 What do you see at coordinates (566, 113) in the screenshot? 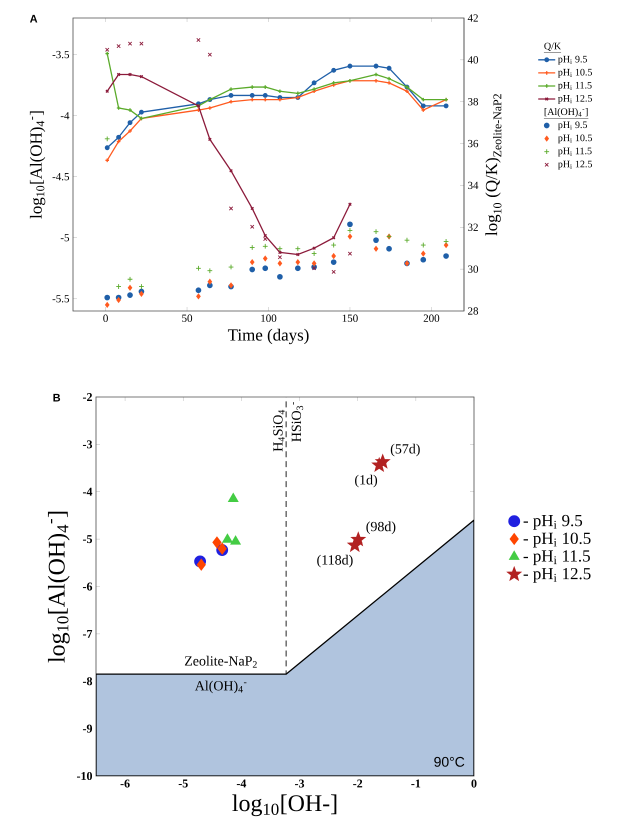
I see `text: [Al(OH)$_{4}$$^{-}$]` at bounding box center [566, 113].